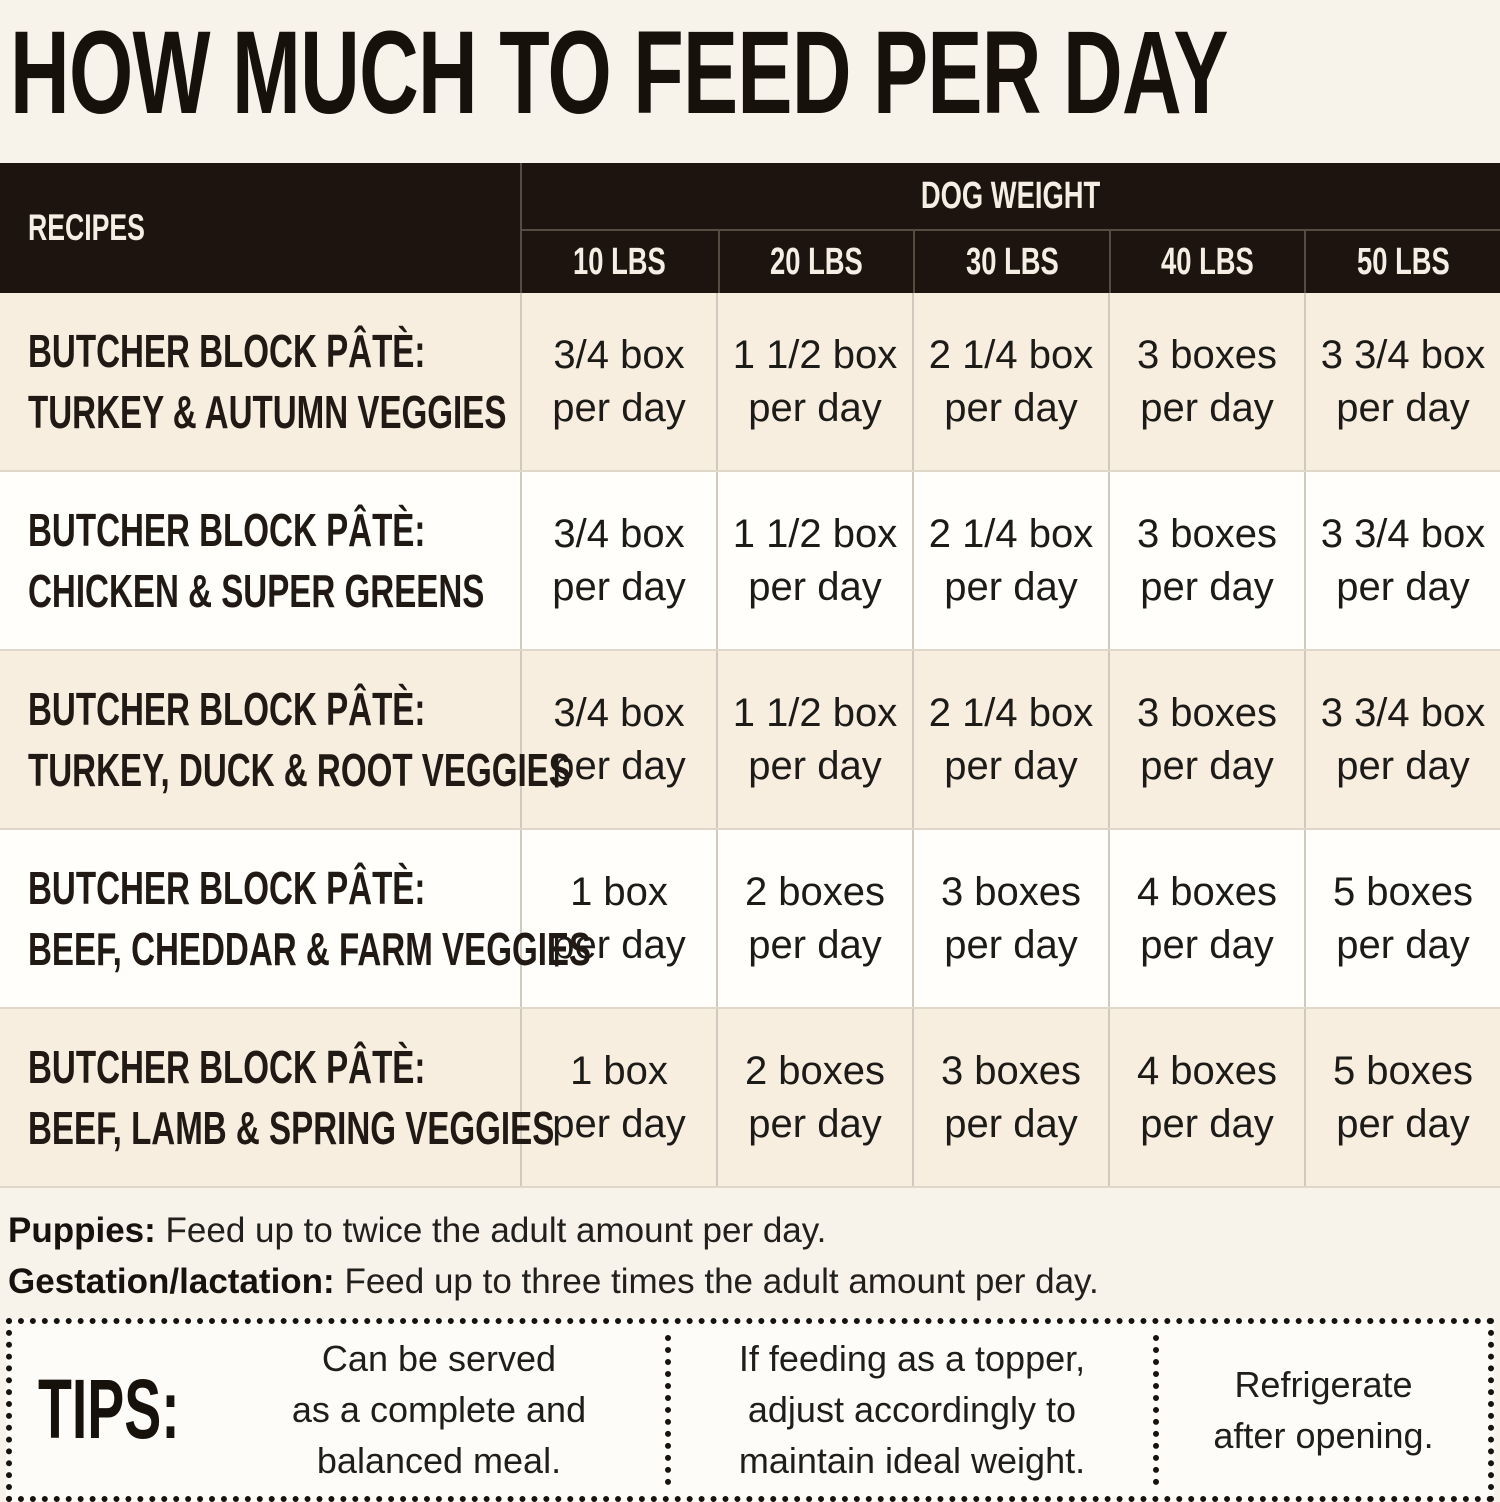 The image size is (1500, 1502). I want to click on tips-label: TIPS:, so click(109, 1409).